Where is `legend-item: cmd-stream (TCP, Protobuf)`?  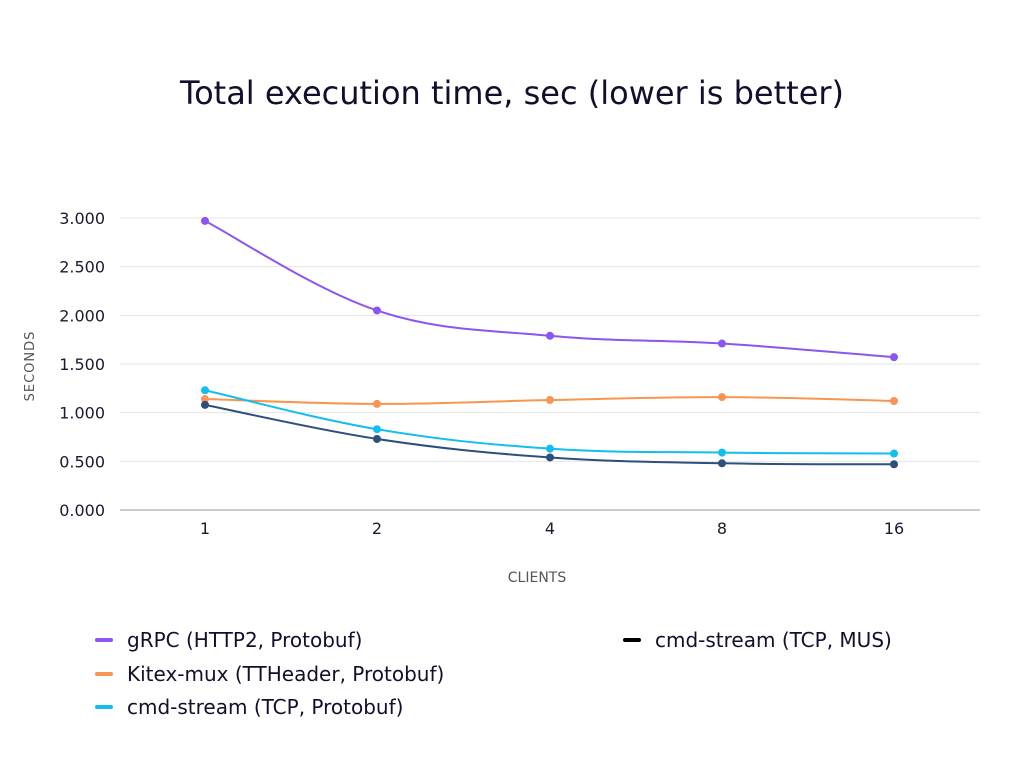 legend-item: cmd-stream (TCP, Protobuf) is located at coordinates (249, 707).